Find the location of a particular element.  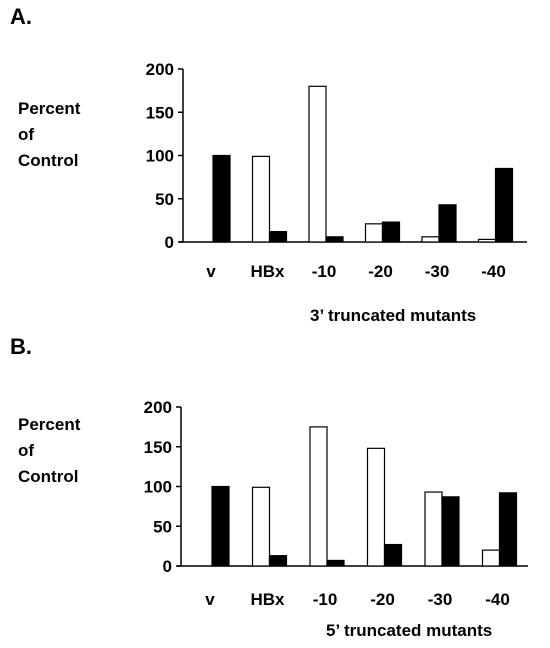

x-axis-title: 5’ truncated mutants is located at coordinates (409, 630).